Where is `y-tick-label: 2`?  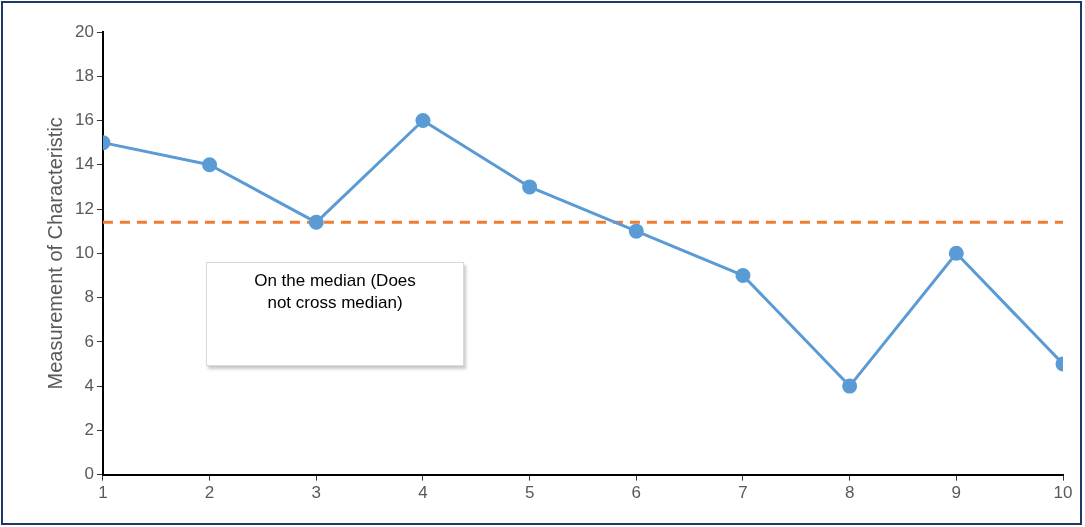 y-tick-label: 2 is located at coordinates (89, 430).